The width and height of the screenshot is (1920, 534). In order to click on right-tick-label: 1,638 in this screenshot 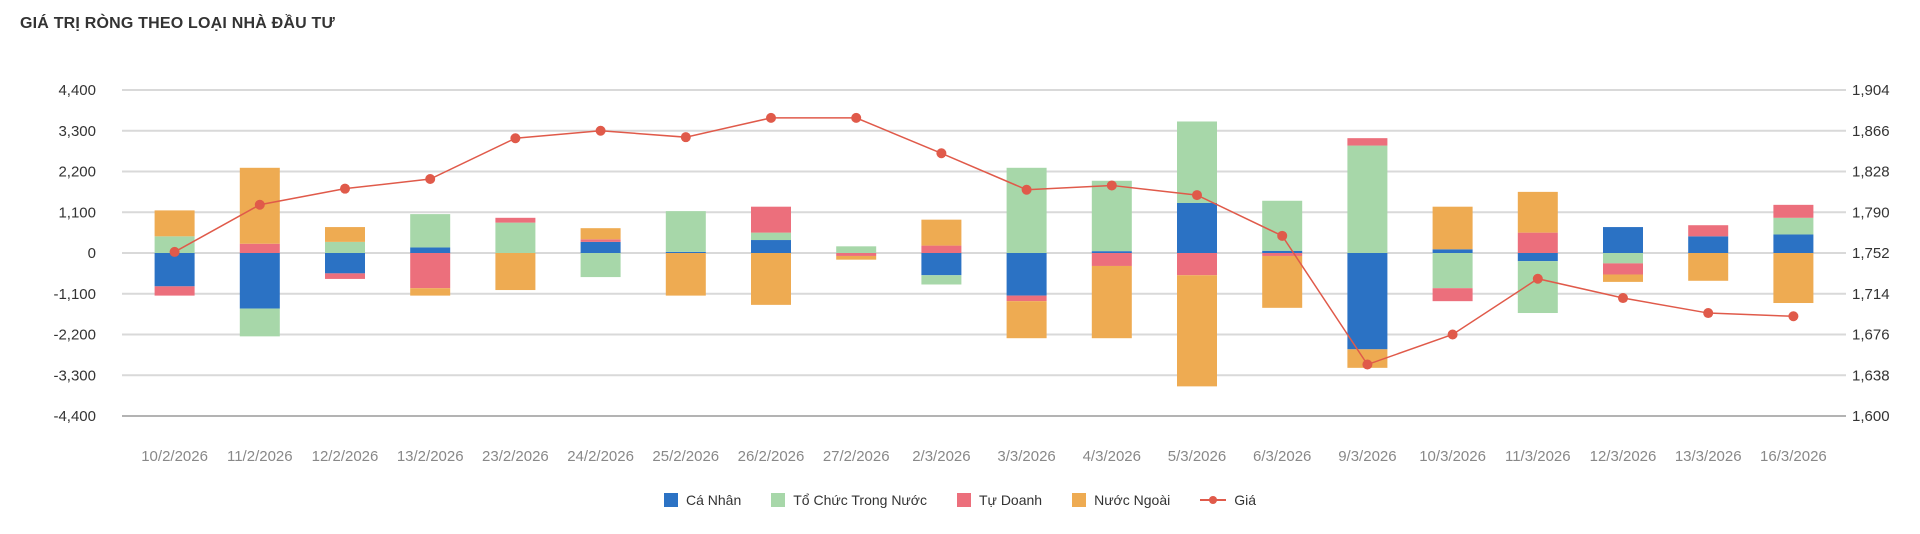, I will do `click(1871, 375)`.